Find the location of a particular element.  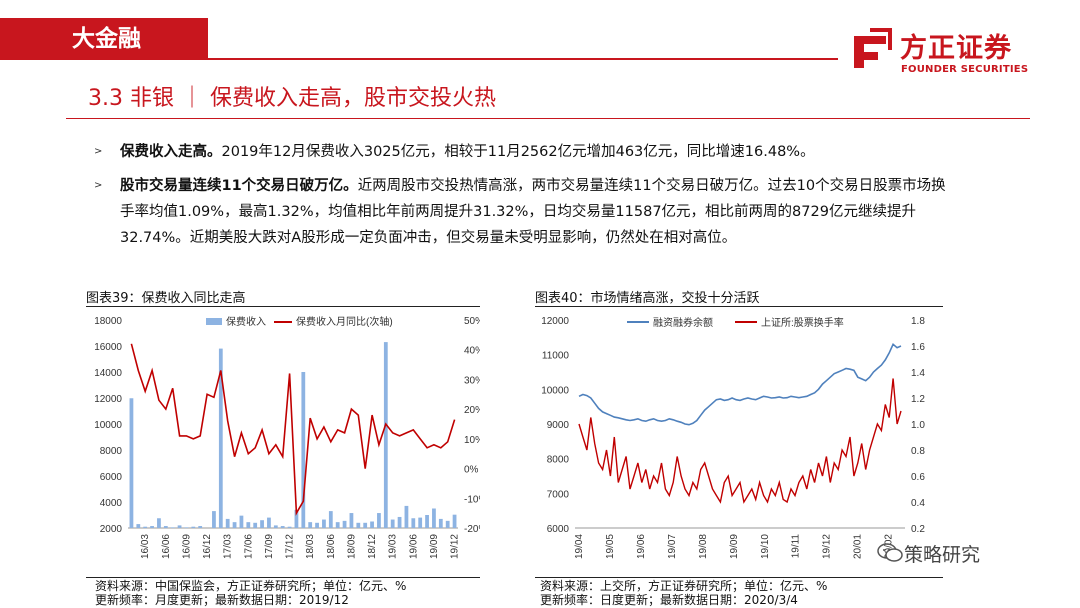

founder-logo-icon is located at coordinates (873, 48).